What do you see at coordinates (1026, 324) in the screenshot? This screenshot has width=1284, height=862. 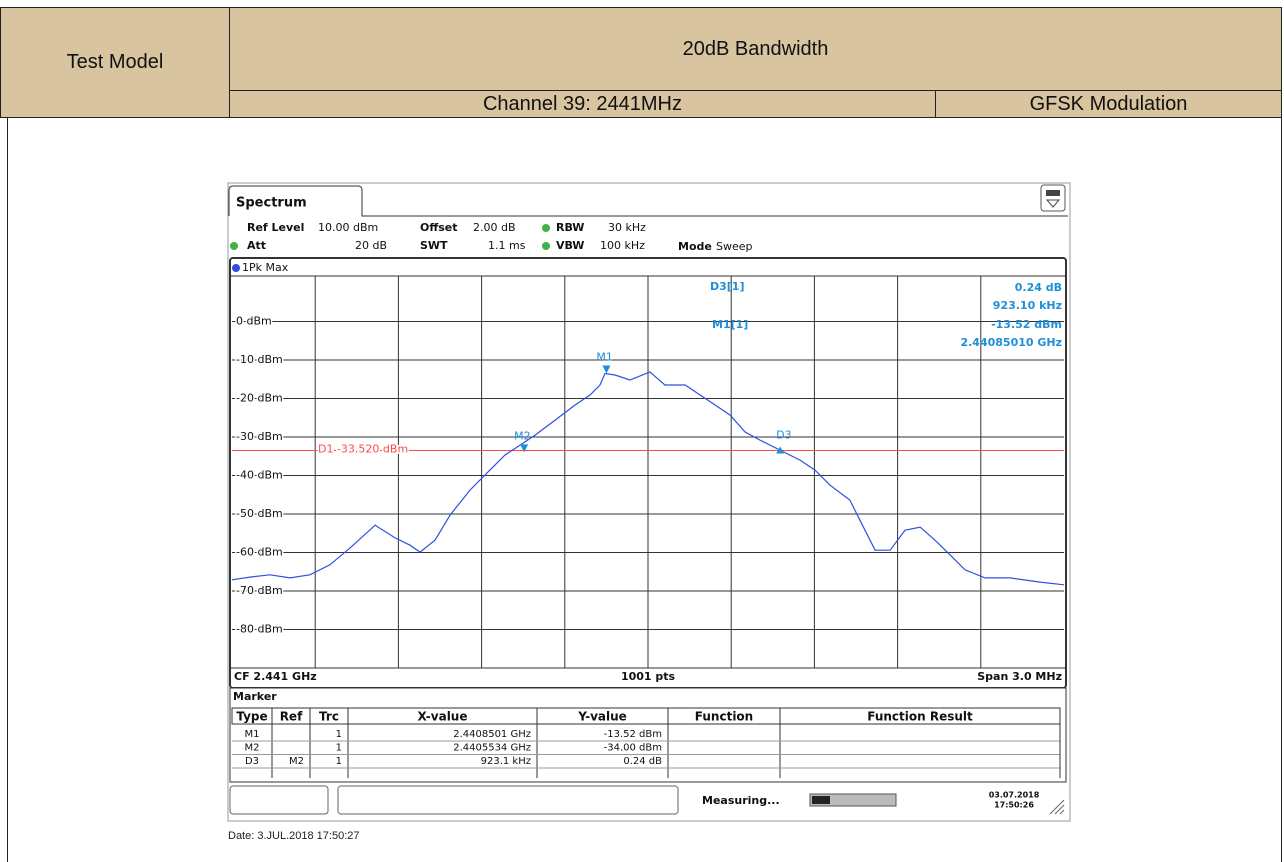 I see `readout-value: -13.52 dBm` at bounding box center [1026, 324].